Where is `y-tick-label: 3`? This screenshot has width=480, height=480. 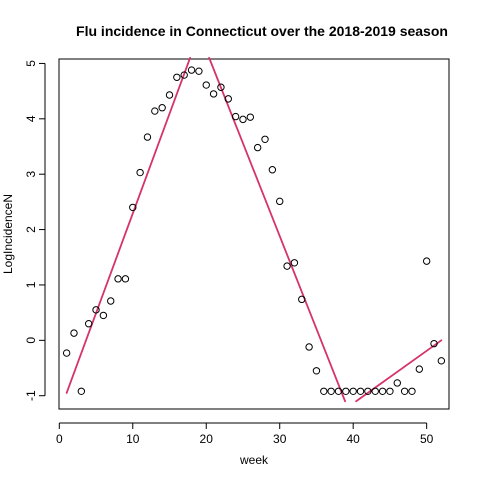 y-tick-label: 3 is located at coordinates (31, 174).